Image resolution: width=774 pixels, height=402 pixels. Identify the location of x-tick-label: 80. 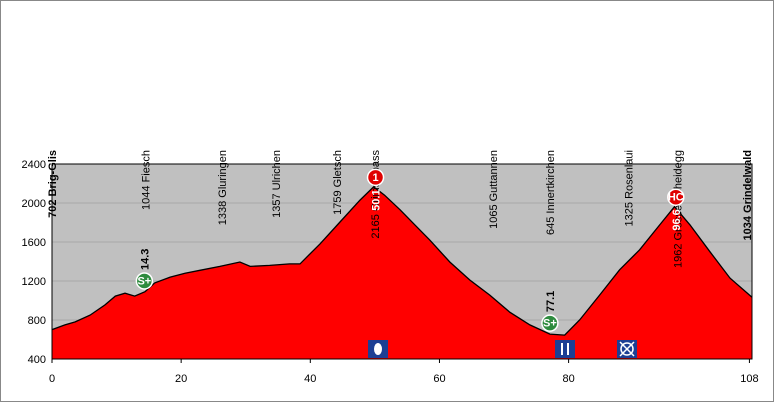
(568, 379).